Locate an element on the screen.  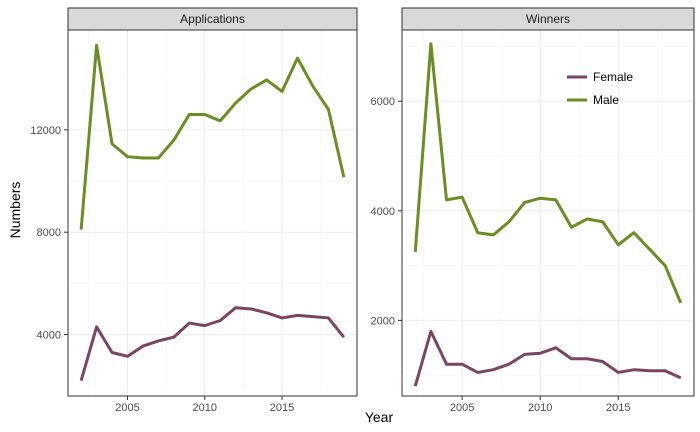
legend-label-male: Male is located at coordinates (606, 100).